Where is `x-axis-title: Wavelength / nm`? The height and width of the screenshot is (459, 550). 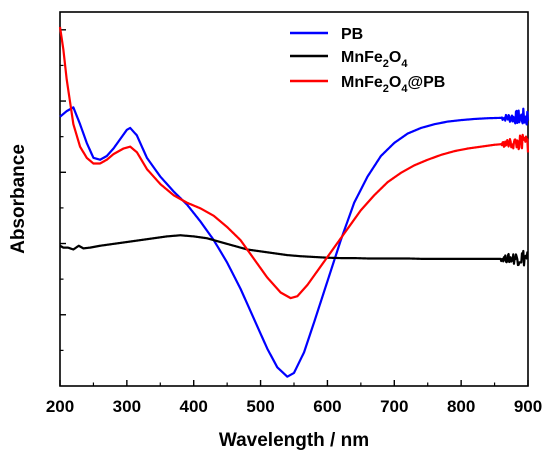 x-axis-title: Wavelength / nm is located at coordinates (294, 440).